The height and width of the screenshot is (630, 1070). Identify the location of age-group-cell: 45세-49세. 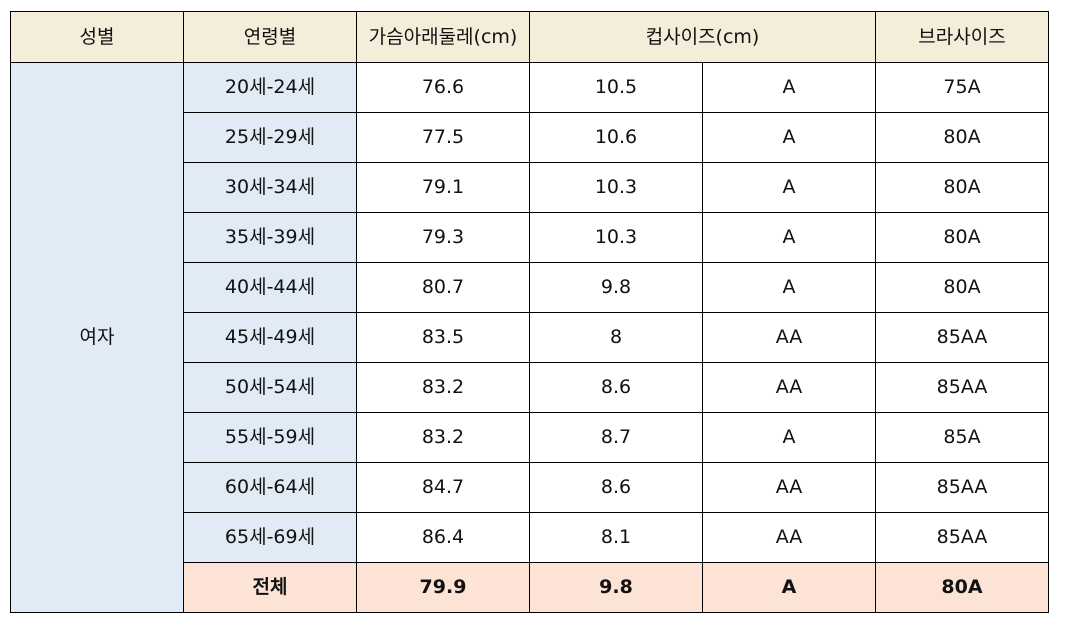
(270, 337).